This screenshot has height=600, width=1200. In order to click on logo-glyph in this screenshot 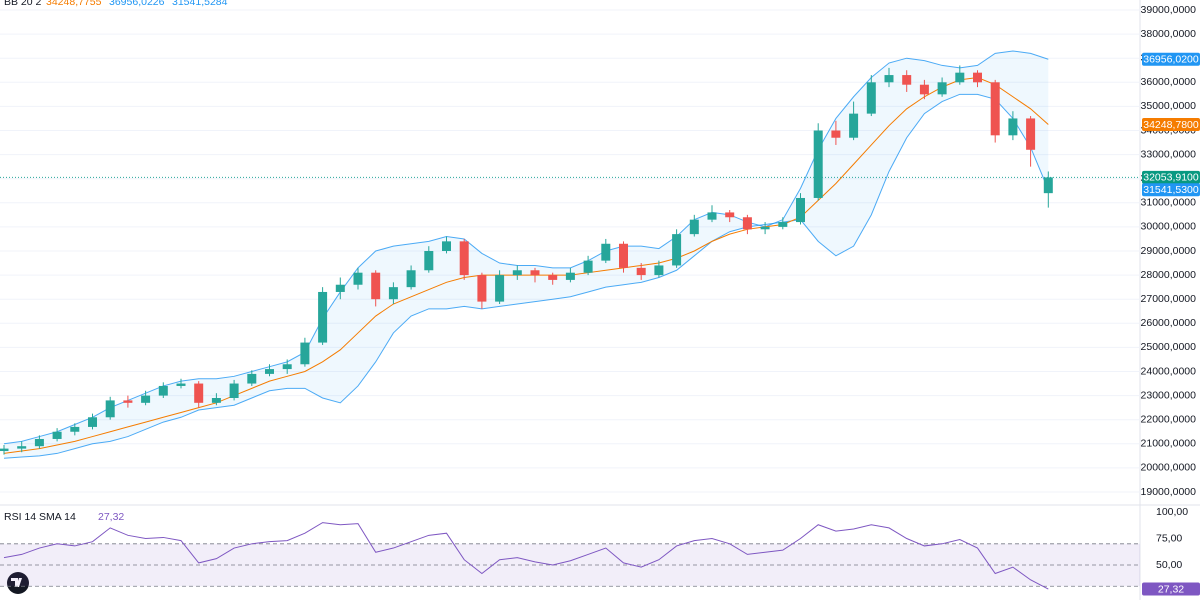, I will do `click(16, 582)`.